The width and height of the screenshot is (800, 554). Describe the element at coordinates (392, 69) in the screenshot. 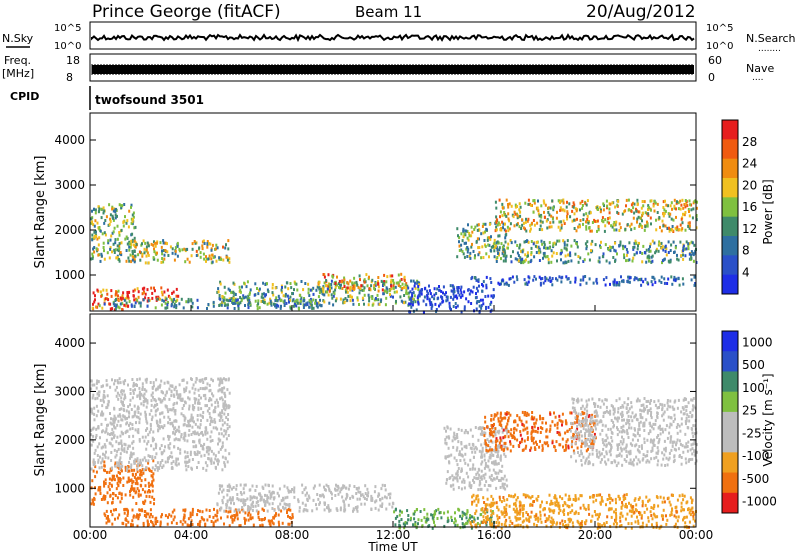

I see `freq-band-texture` at that location.